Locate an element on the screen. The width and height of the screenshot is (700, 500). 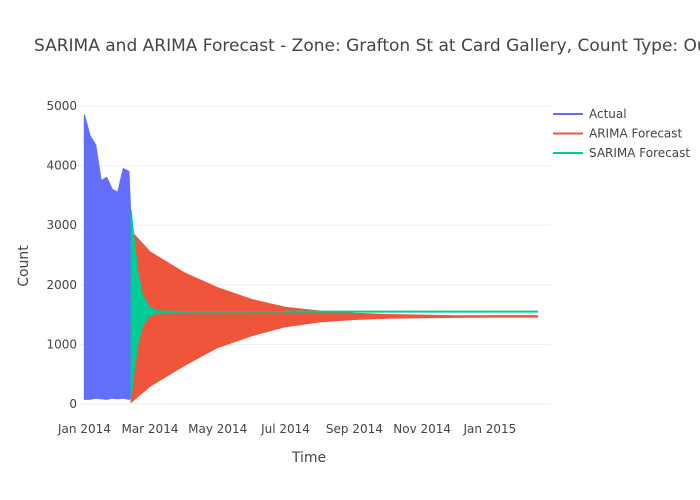
legend: Actual ARIMA Forecast SARIMA Forecast is located at coordinates (621, 133).